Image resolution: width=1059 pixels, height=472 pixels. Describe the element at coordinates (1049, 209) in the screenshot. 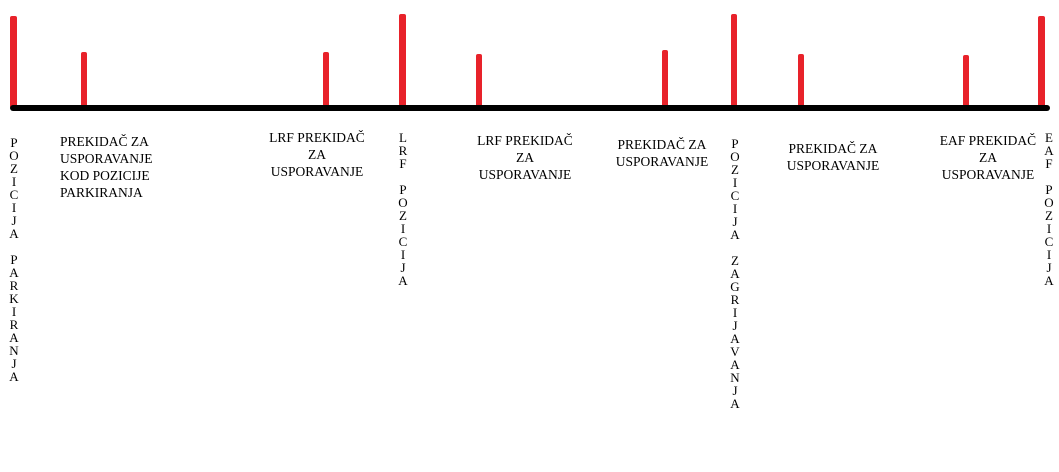

I see `label-eaf-pozicija: E A F P O Z I C I J A` at that location.